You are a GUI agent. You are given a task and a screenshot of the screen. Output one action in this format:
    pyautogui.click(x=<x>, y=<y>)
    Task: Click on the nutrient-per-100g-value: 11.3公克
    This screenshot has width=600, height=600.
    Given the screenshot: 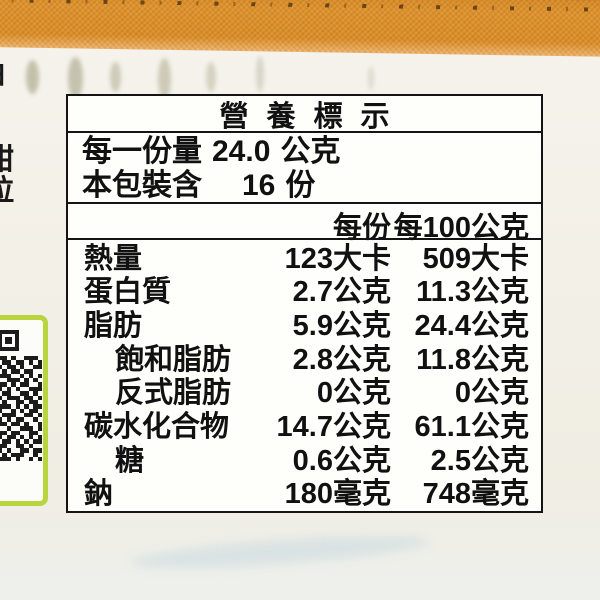 What is the action you would take?
    pyautogui.click(x=472, y=292)
    